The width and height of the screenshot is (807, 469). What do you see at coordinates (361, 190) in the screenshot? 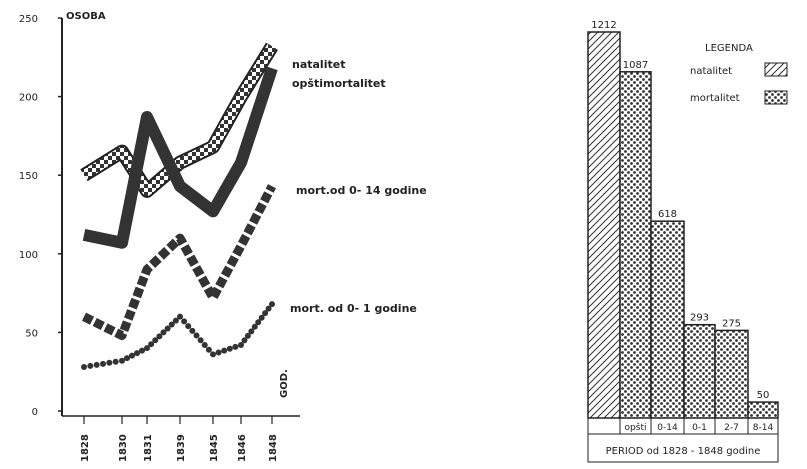
I see `series-label-mort-0-14: mort.od 0- 14 godine` at bounding box center [361, 190].